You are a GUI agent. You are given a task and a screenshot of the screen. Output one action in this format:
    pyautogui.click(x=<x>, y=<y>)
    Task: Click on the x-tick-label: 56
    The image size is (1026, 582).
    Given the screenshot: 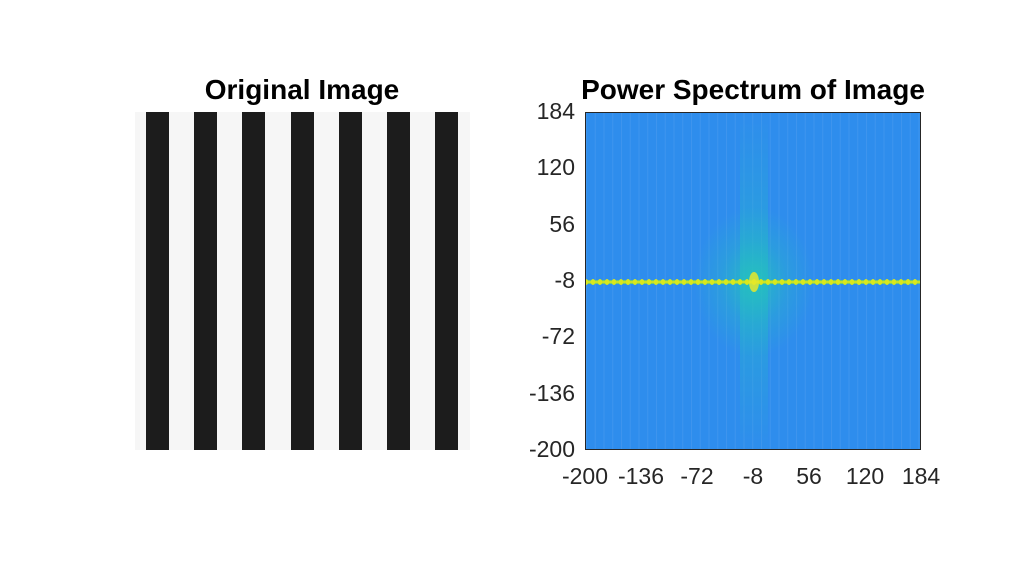 What is the action you would take?
    pyautogui.click(x=809, y=476)
    